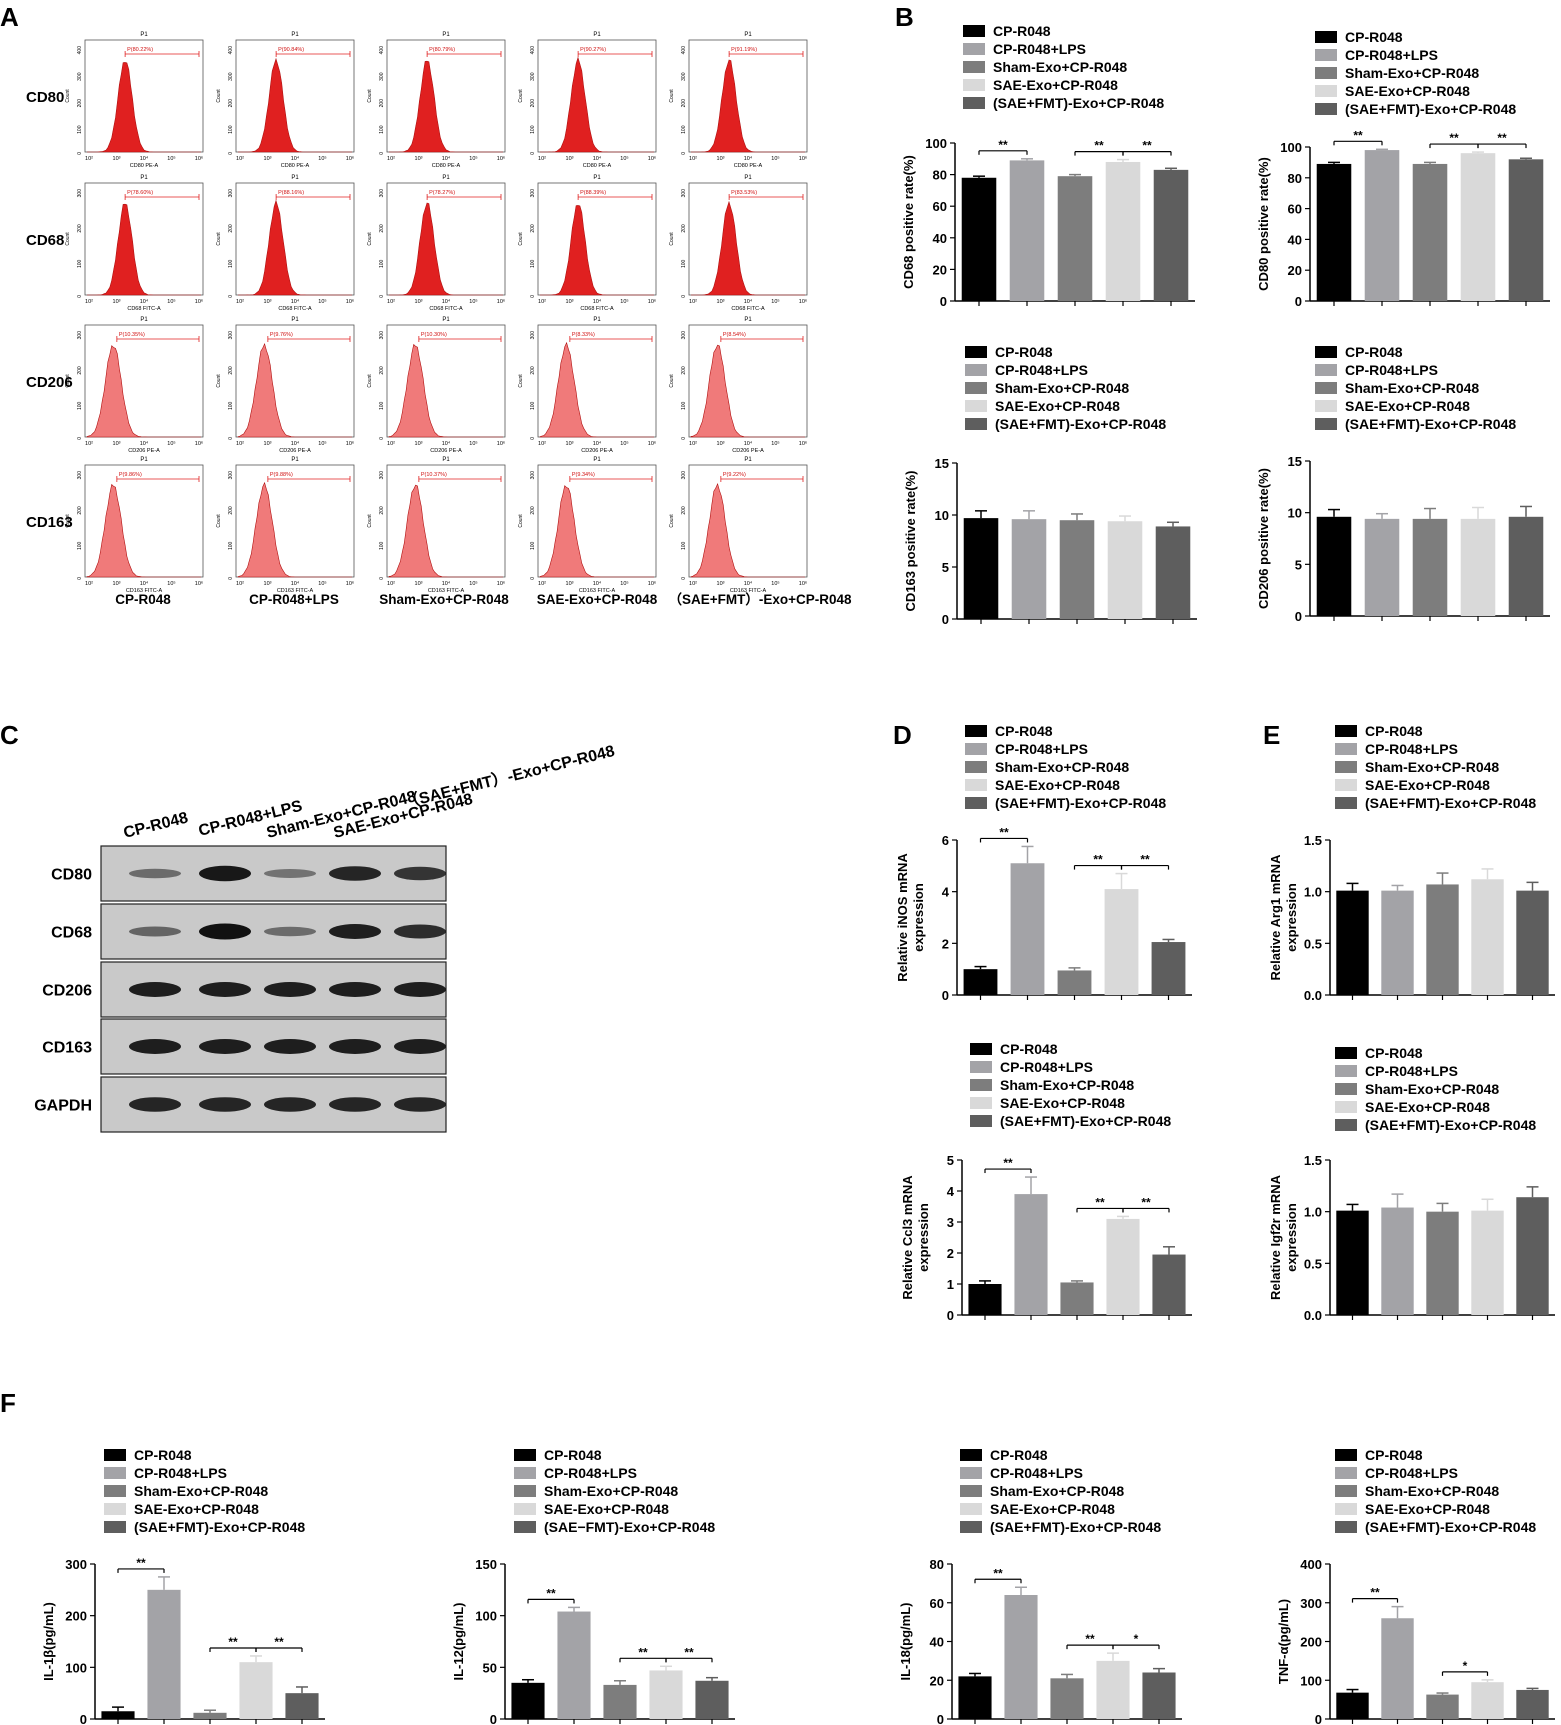 The width and height of the screenshot is (1561, 1725). Describe the element at coordinates (937, 1680) in the screenshot. I see `y-tick-label: 20` at that location.